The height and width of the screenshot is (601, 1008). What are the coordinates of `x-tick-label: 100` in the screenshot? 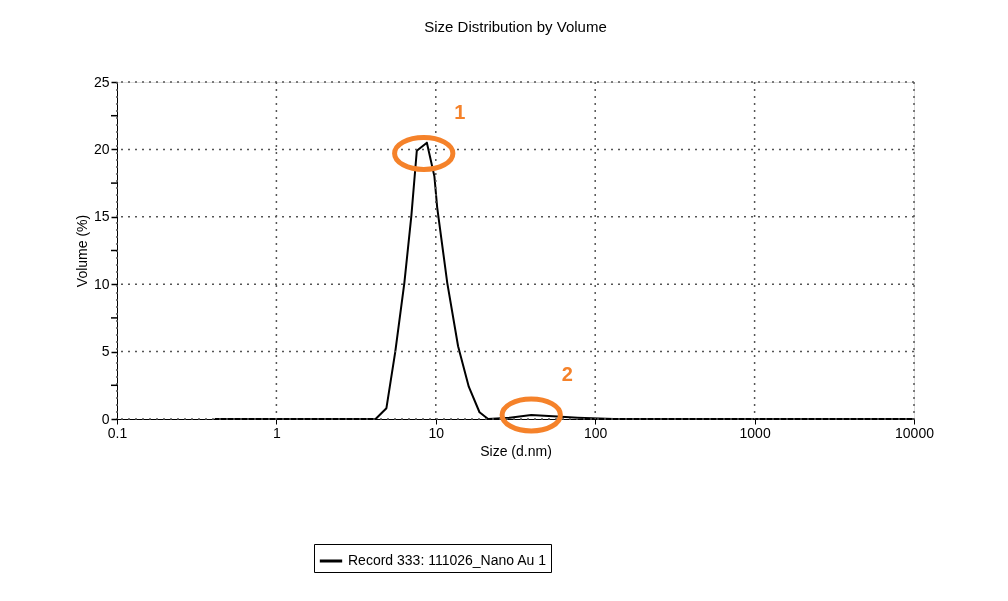 It's located at (596, 432).